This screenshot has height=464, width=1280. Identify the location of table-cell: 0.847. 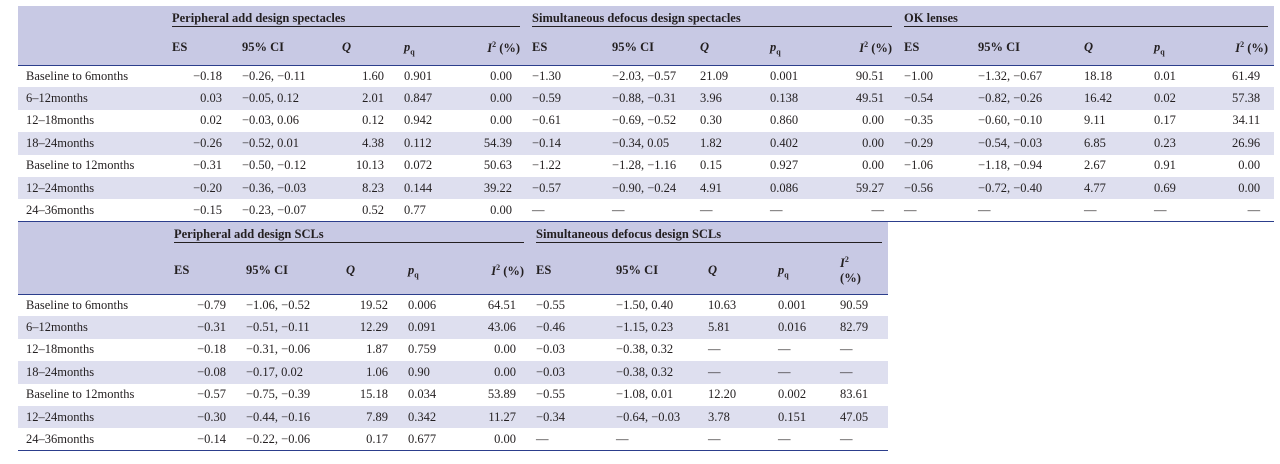
(434, 98).